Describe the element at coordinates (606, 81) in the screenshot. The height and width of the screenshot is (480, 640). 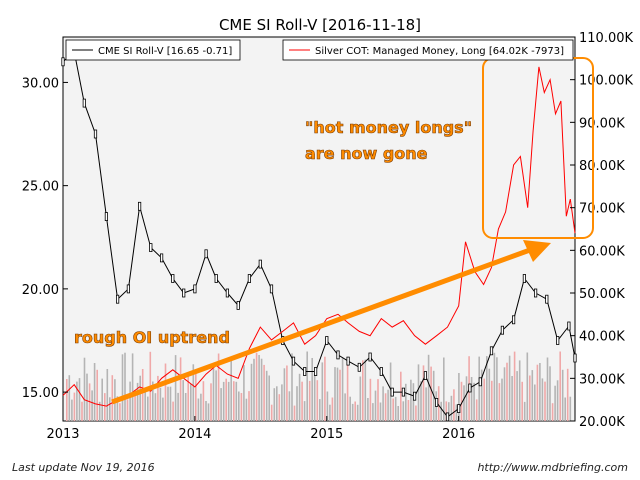
I see `right-tick-label: 100.00K` at that location.